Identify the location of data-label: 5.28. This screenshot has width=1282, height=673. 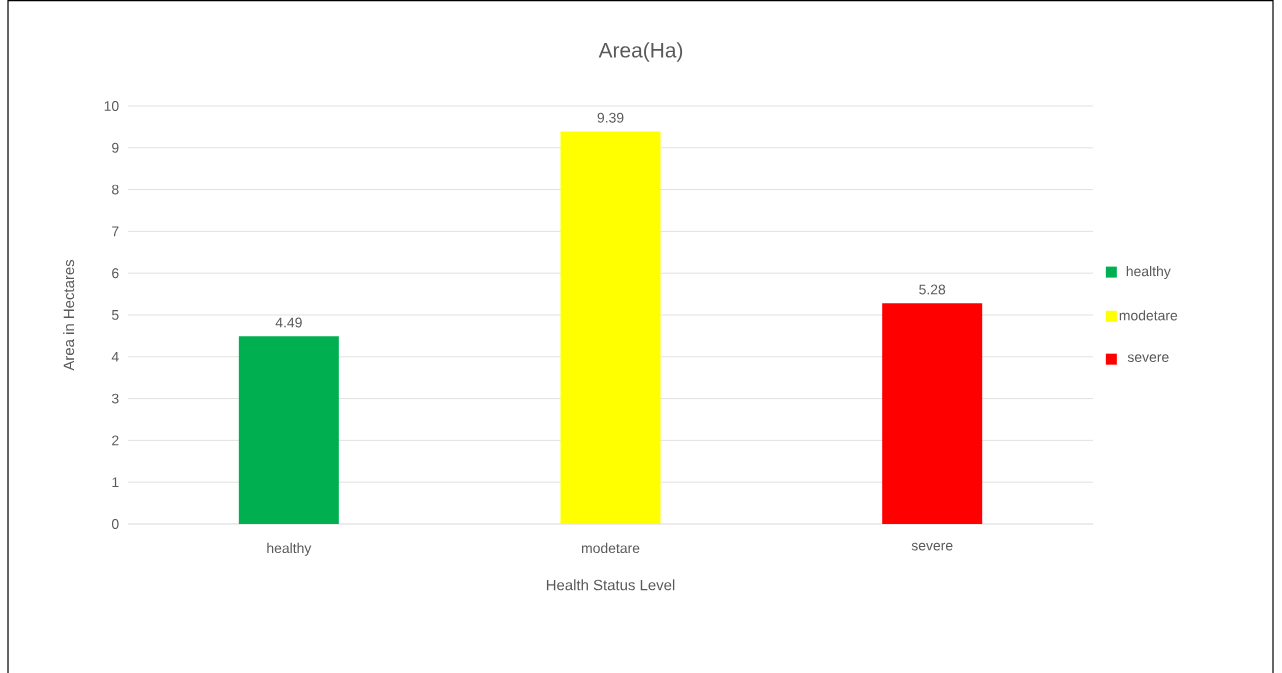
(932, 289).